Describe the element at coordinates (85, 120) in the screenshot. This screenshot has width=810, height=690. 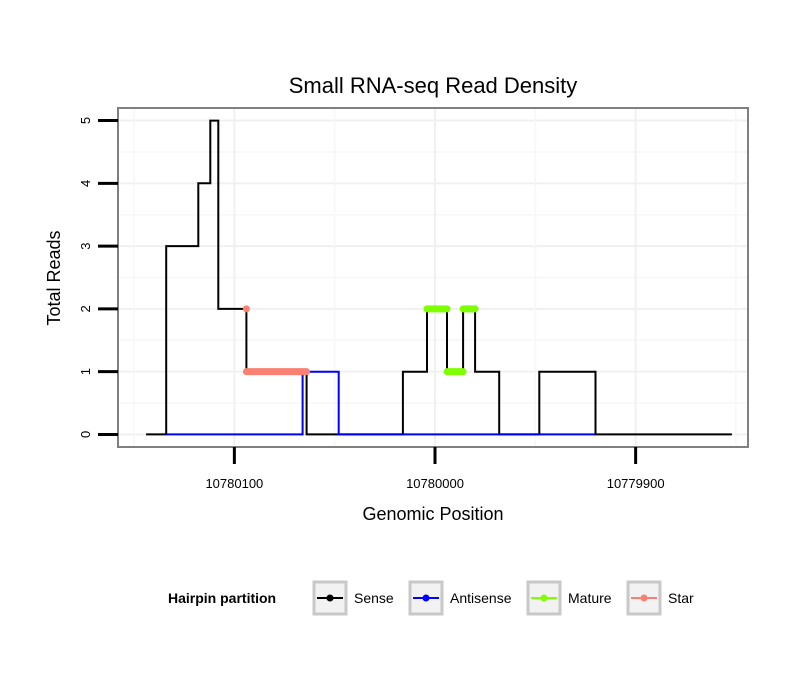
I see `y-tick-label: 5` at that location.